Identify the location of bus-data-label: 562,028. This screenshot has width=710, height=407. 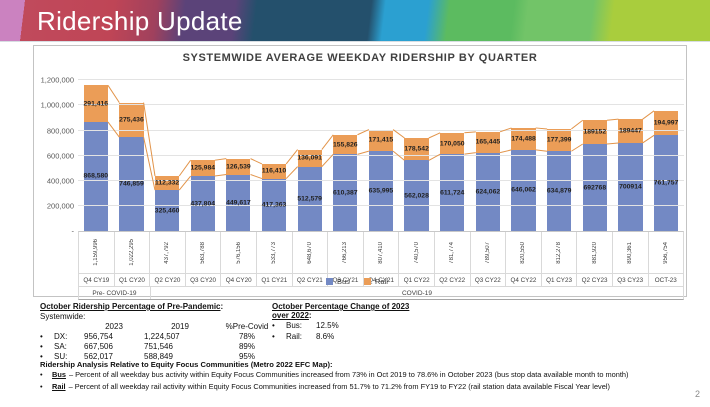
(416, 196).